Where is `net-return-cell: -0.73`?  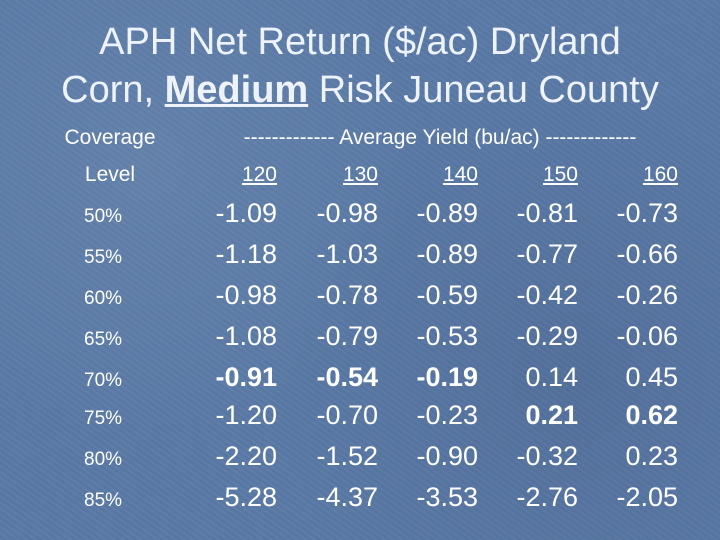
net-return-cell: -0.73 is located at coordinates (647, 213).